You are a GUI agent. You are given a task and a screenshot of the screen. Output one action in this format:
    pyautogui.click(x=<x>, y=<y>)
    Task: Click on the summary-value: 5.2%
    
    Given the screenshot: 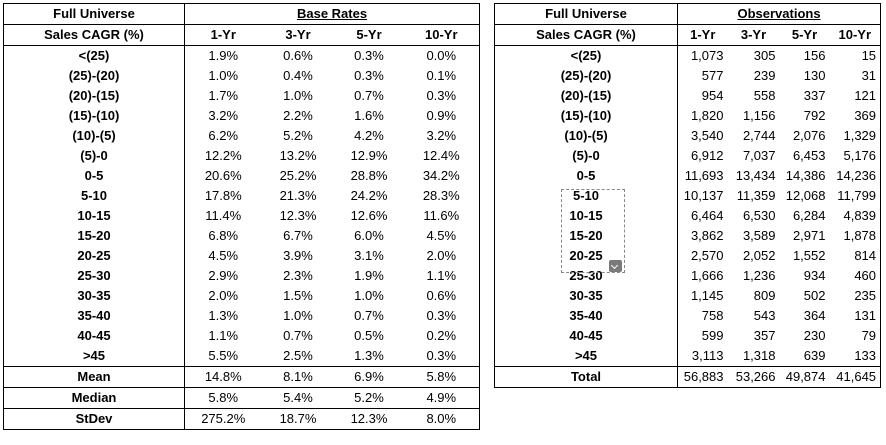 What is the action you would take?
    pyautogui.click(x=369, y=398)
    